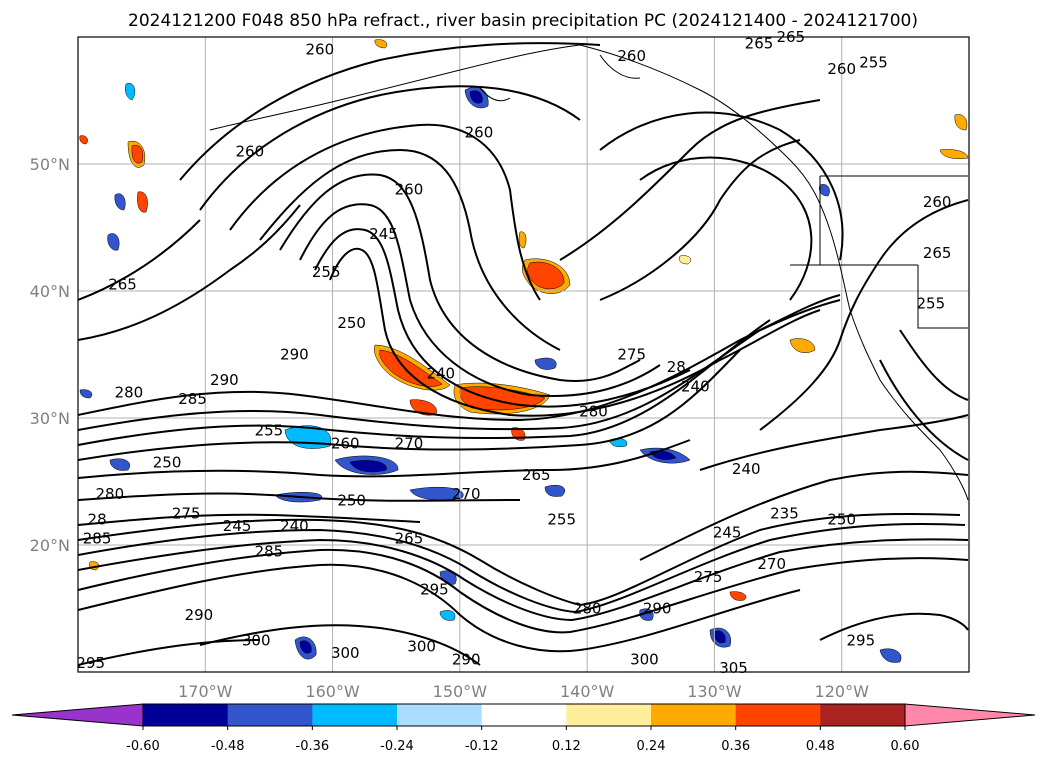 The image size is (1047, 765). I want to click on latitude-tick-labels: 50°N 40°N 30°N 20°N, so click(50, 355).